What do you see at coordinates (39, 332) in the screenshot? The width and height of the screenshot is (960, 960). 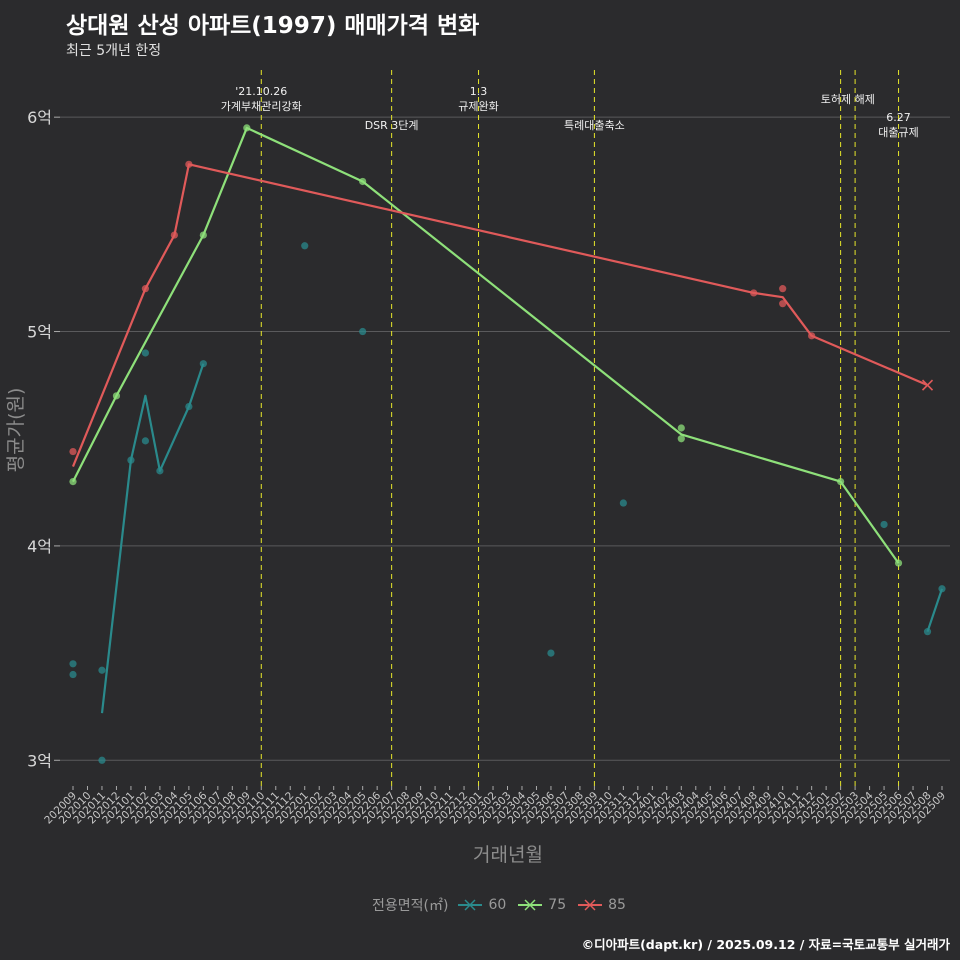 I see `y-tick-label: 5억` at bounding box center [39, 332].